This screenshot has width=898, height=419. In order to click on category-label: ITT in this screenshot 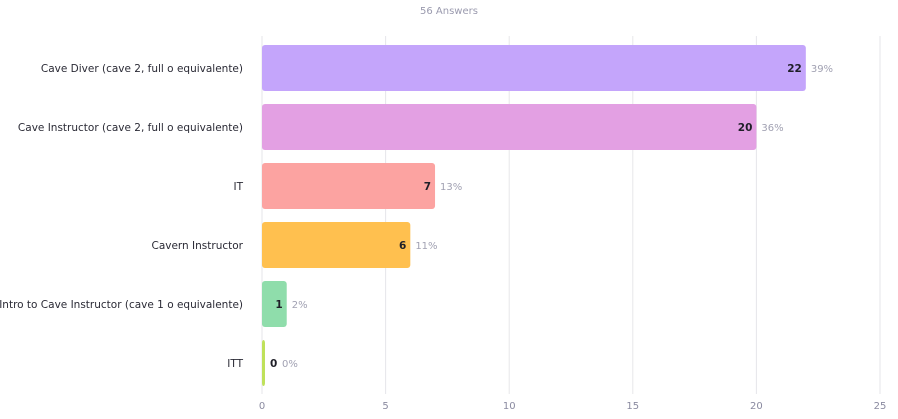, I will do `click(235, 364)`.